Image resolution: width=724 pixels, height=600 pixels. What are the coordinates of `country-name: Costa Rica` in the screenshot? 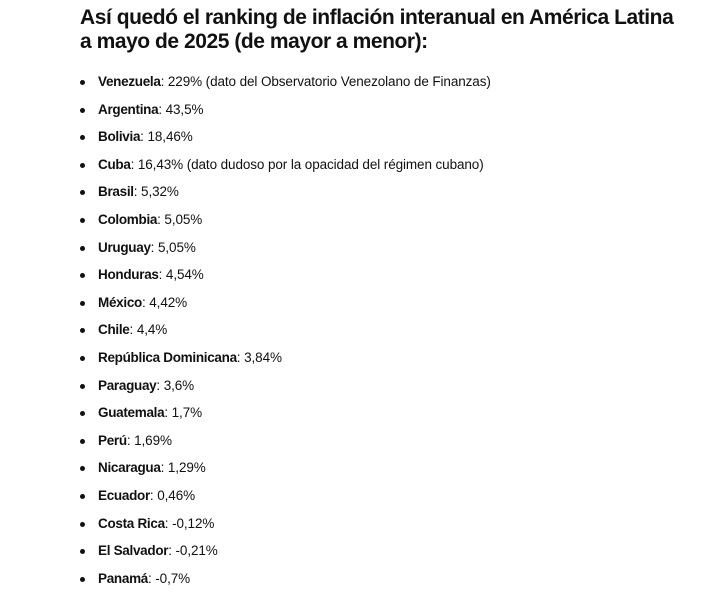 It's located at (131, 523).